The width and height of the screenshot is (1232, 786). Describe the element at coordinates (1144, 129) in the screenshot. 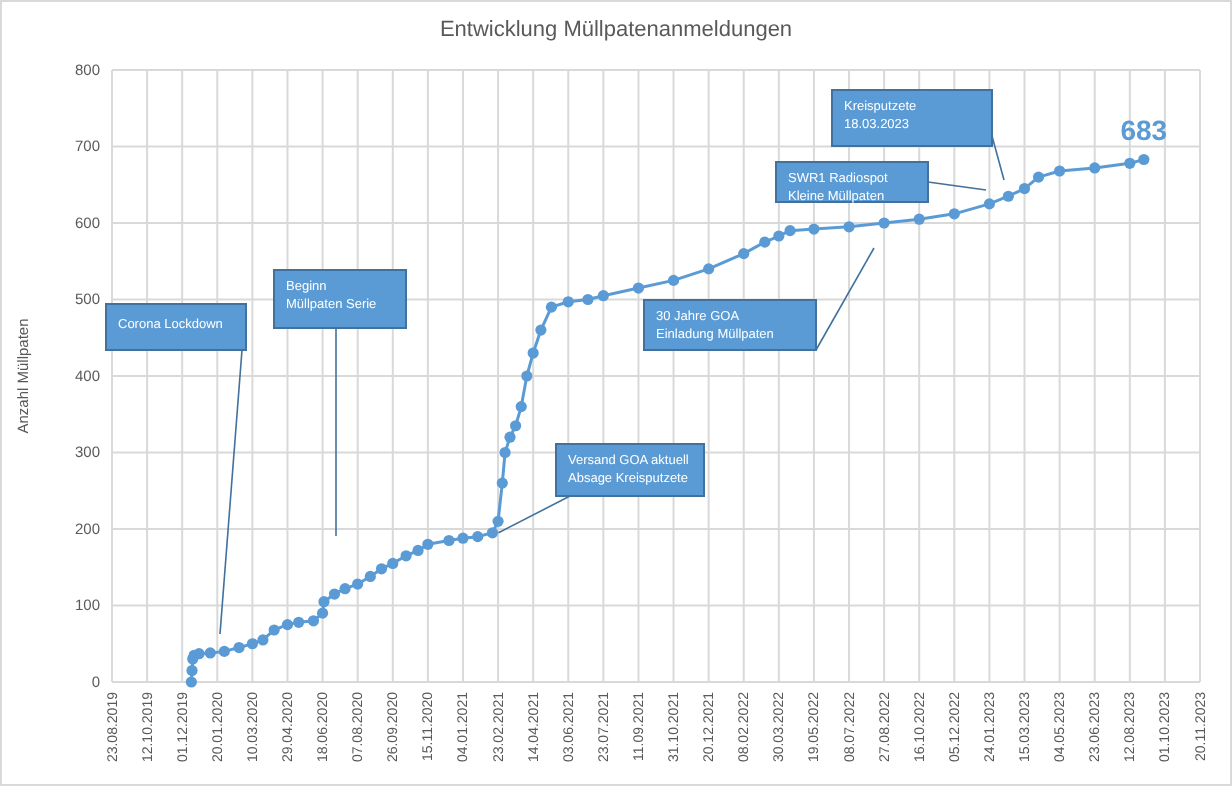

I see `annotation: 683` at that location.